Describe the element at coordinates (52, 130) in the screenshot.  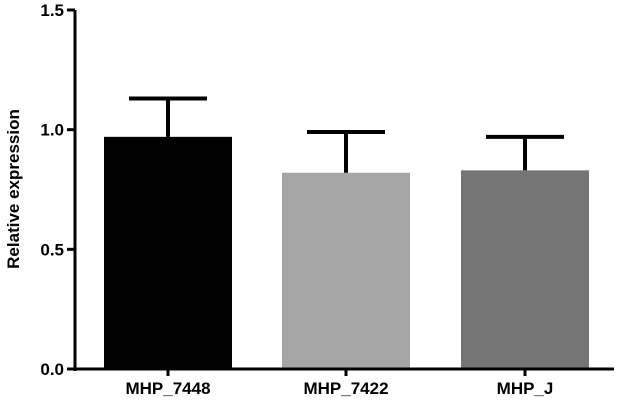
I see `y-tick-label: 1.0` at that location.